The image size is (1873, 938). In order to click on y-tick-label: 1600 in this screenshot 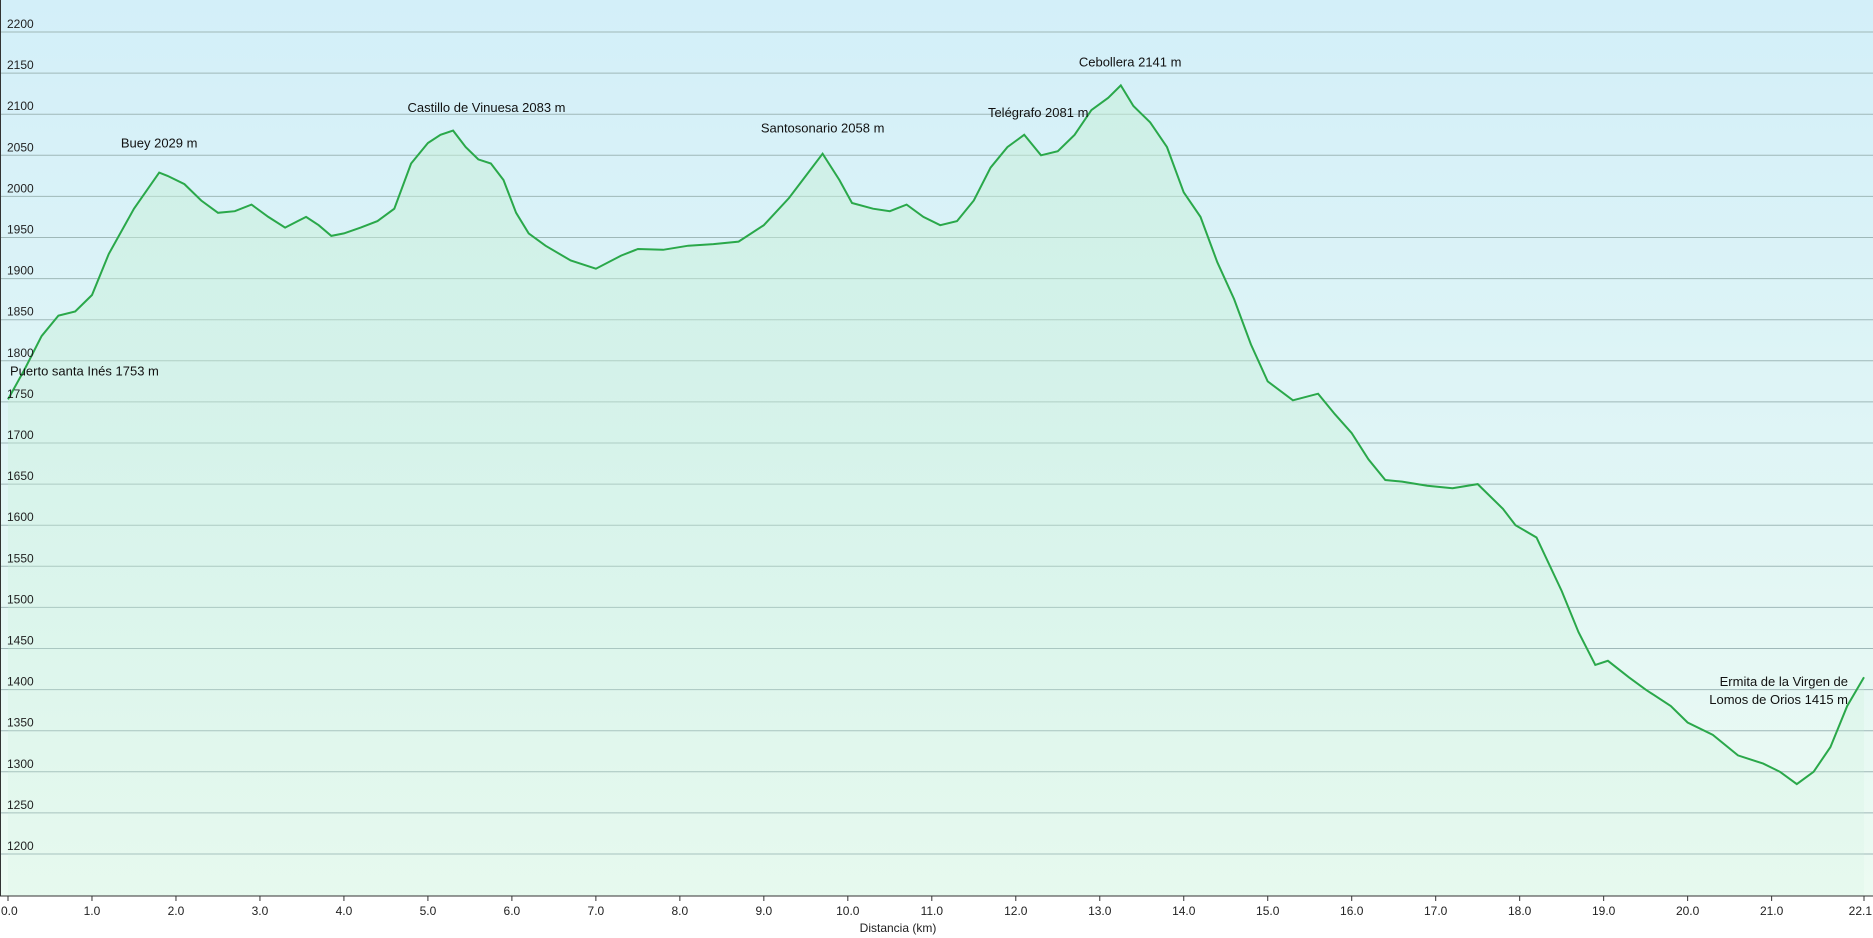, I will do `click(20, 517)`.